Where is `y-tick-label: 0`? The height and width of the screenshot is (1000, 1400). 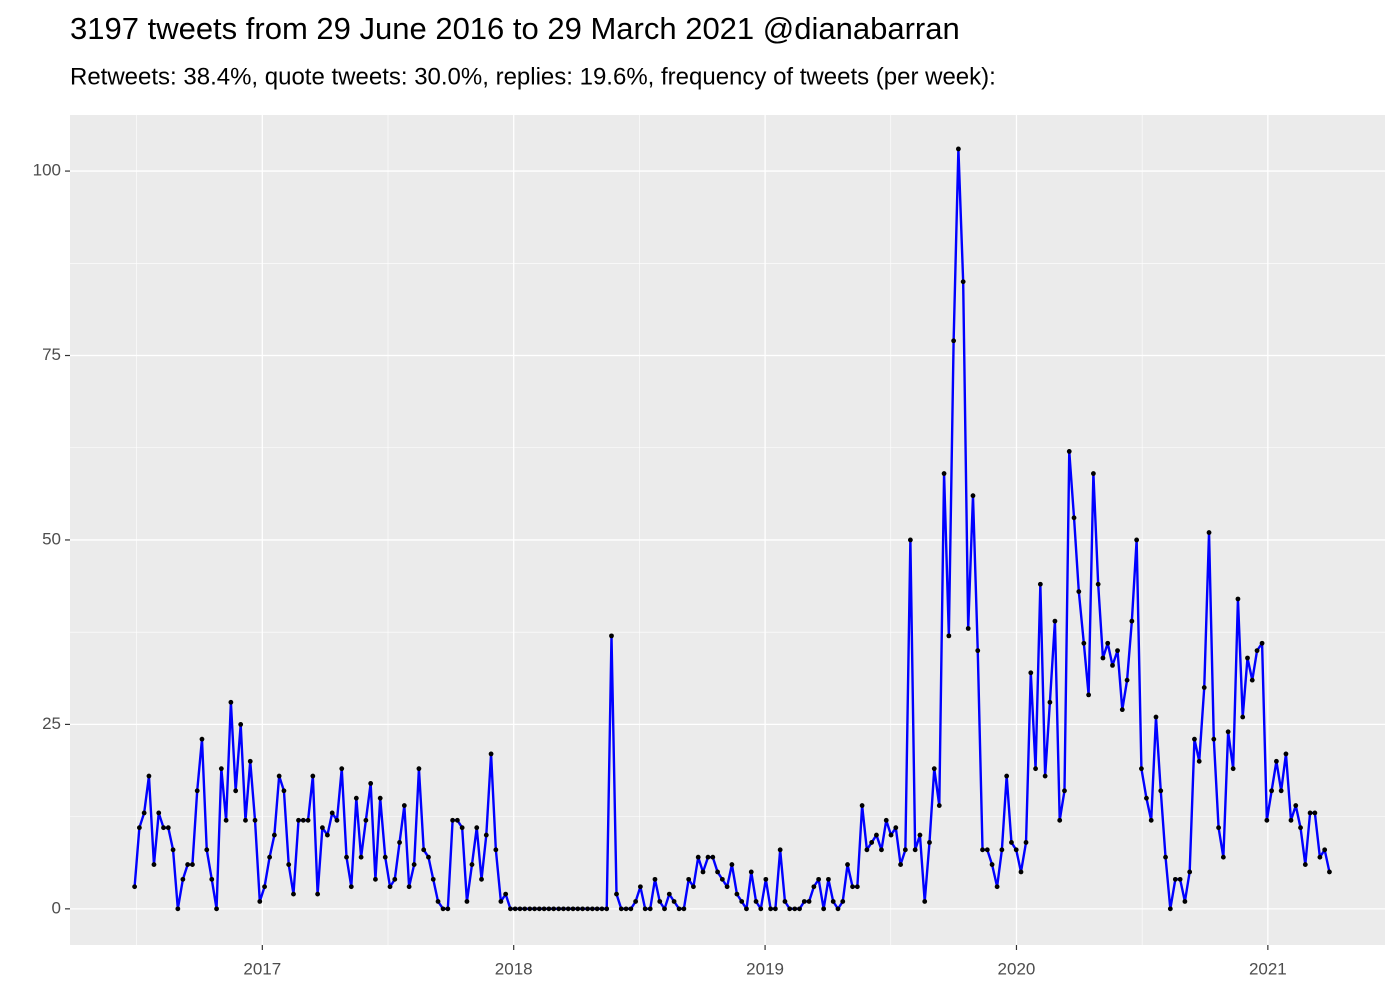 y-tick-label: 0 is located at coordinates (56, 907).